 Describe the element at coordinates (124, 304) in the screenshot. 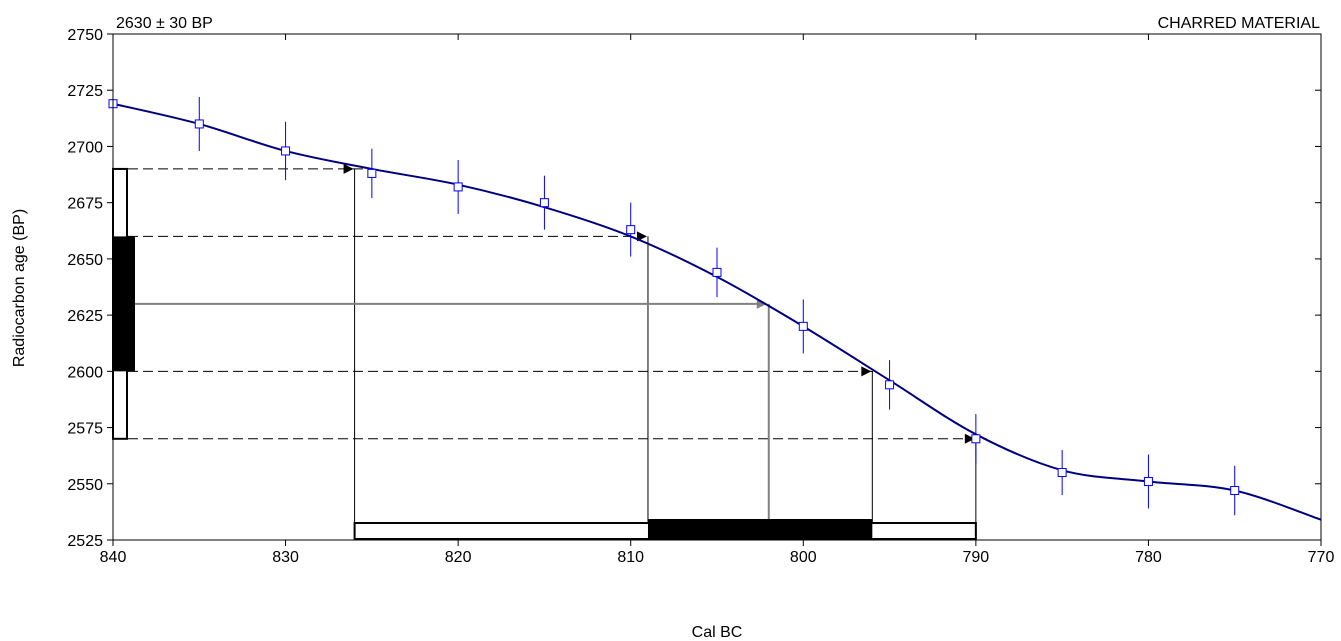

I see `measurement-1sigma-bar` at that location.